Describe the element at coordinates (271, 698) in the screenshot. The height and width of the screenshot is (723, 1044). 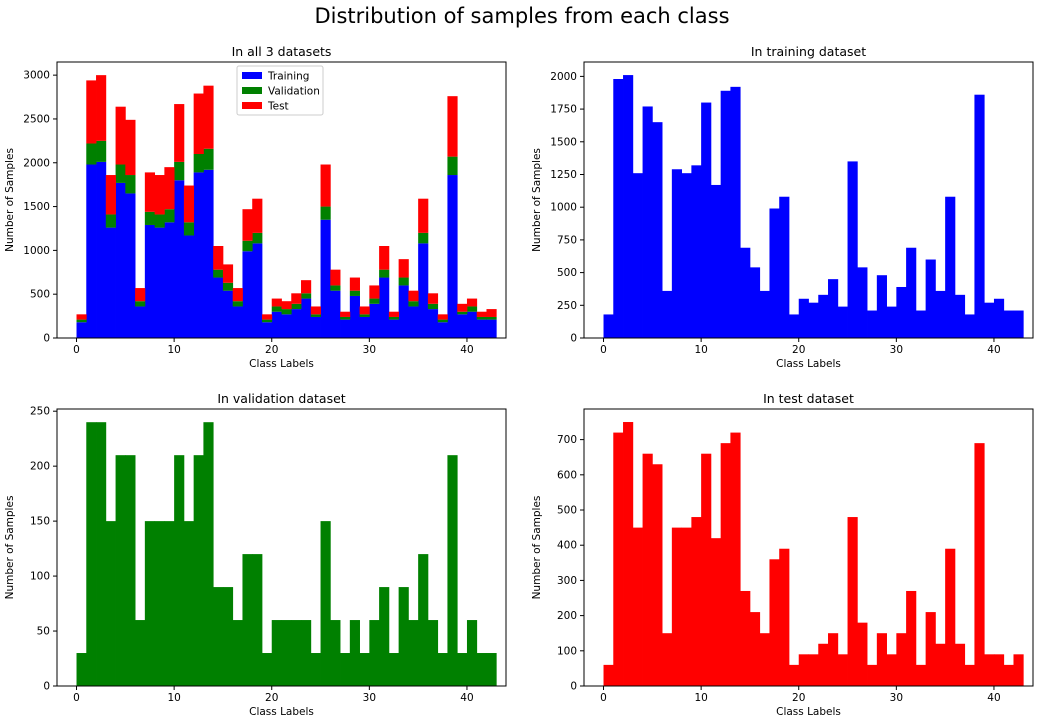
I see `x-tick-label: 20` at that location.